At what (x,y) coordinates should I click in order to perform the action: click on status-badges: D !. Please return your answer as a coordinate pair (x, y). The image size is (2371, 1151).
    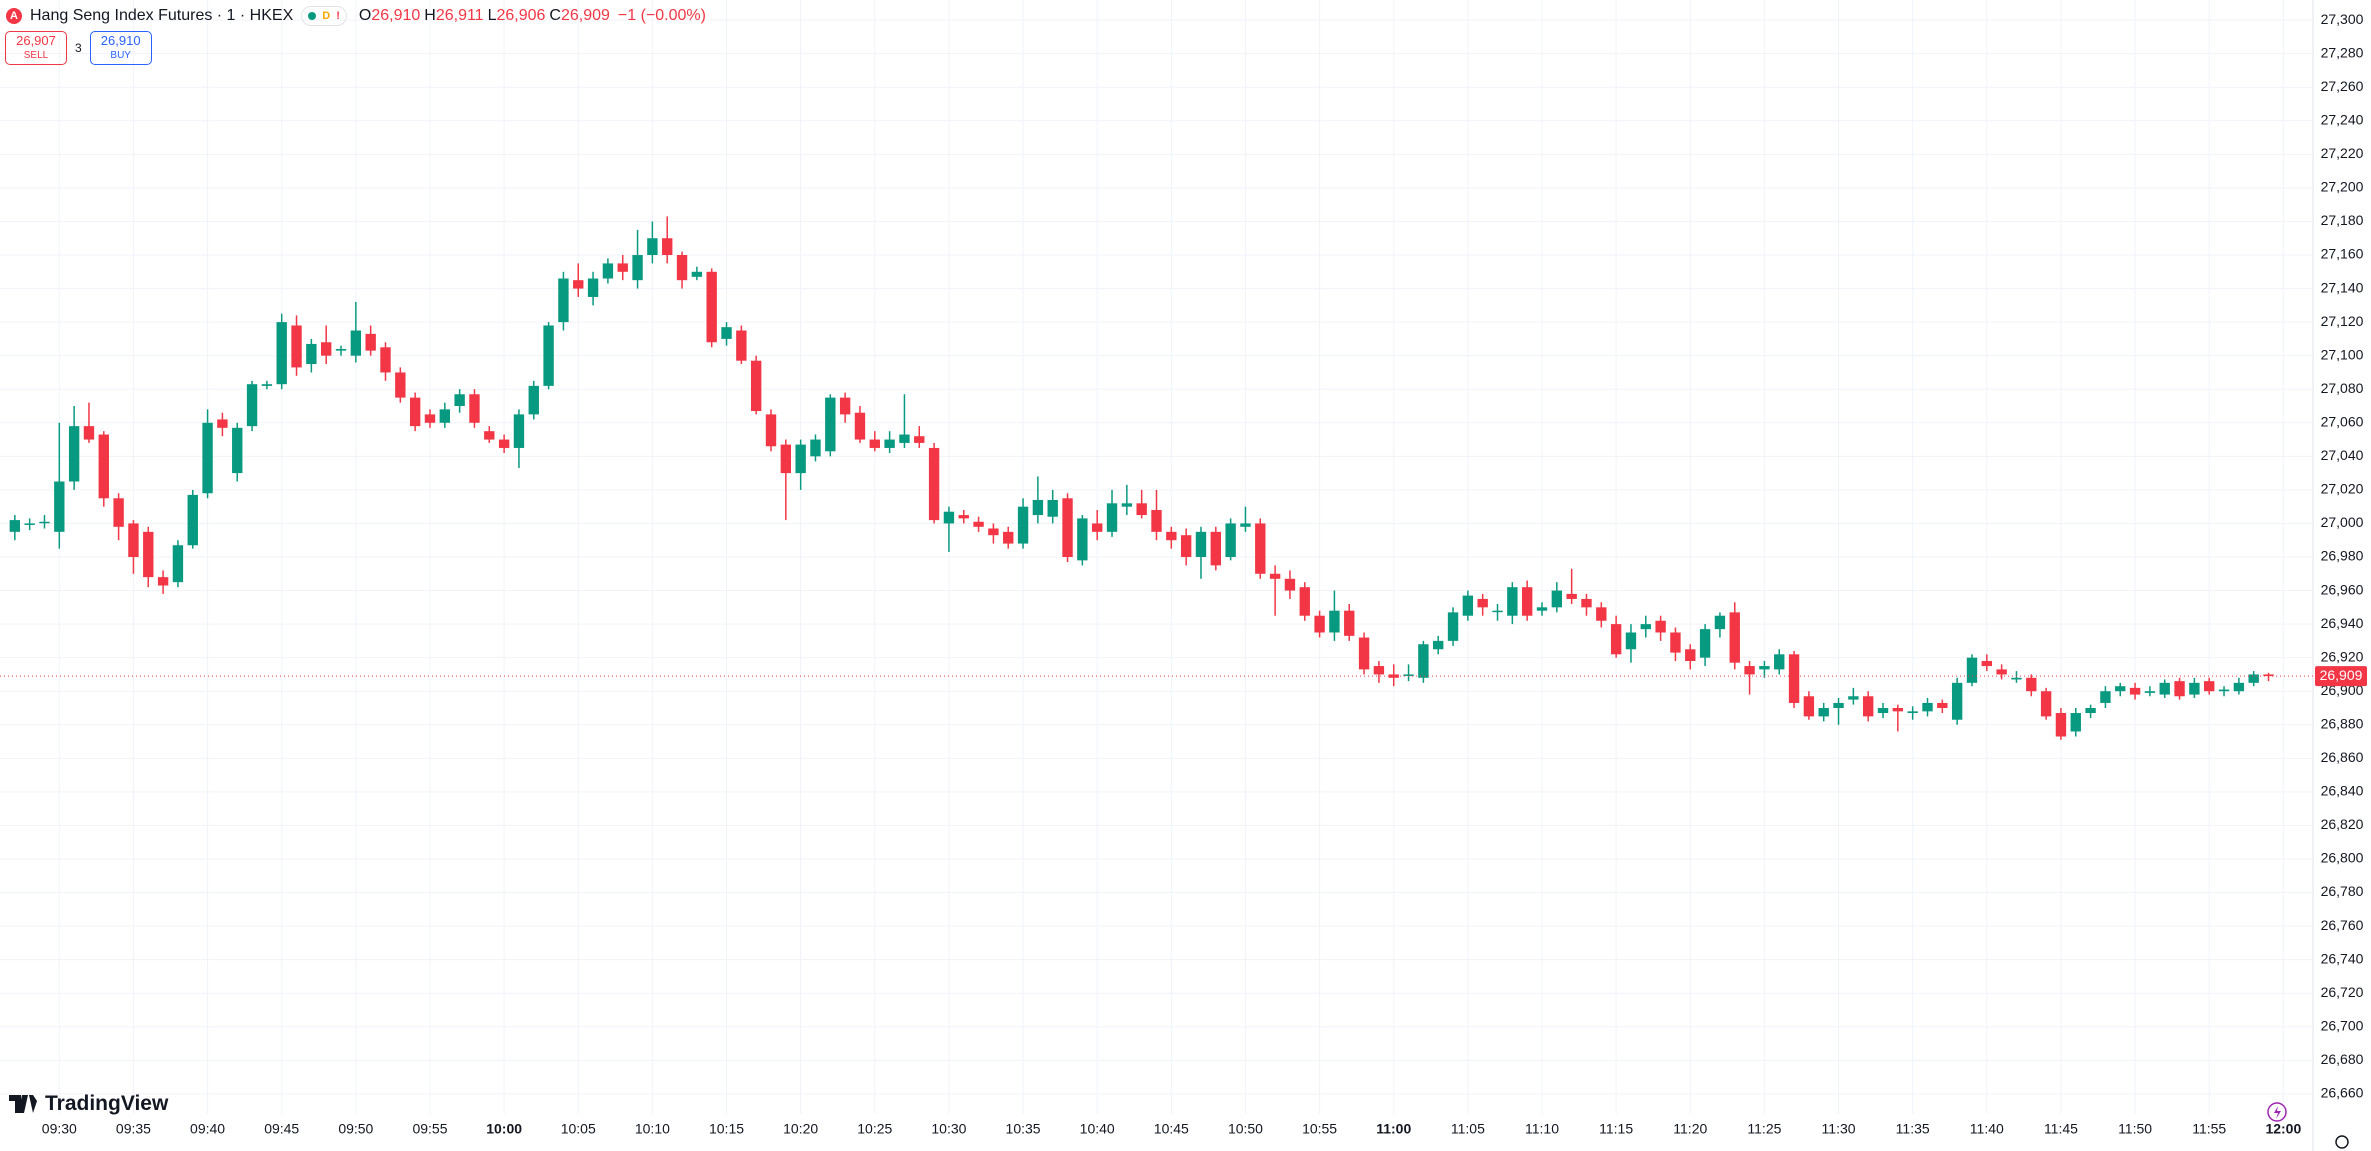
    Looking at the image, I should click on (324, 16).